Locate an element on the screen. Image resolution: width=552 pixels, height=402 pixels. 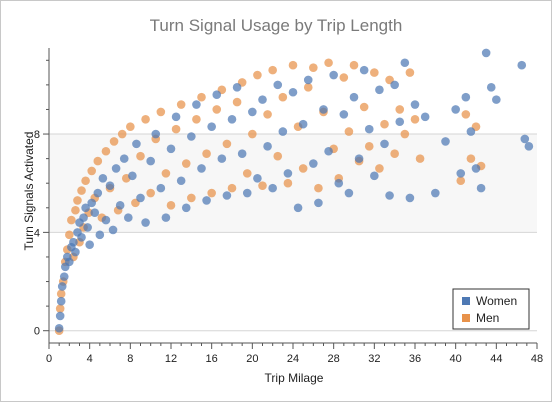
x-axis: 0 4 8 12 16 20 24 28 32 36 40 44 48 is located at coordinates (294, 353).